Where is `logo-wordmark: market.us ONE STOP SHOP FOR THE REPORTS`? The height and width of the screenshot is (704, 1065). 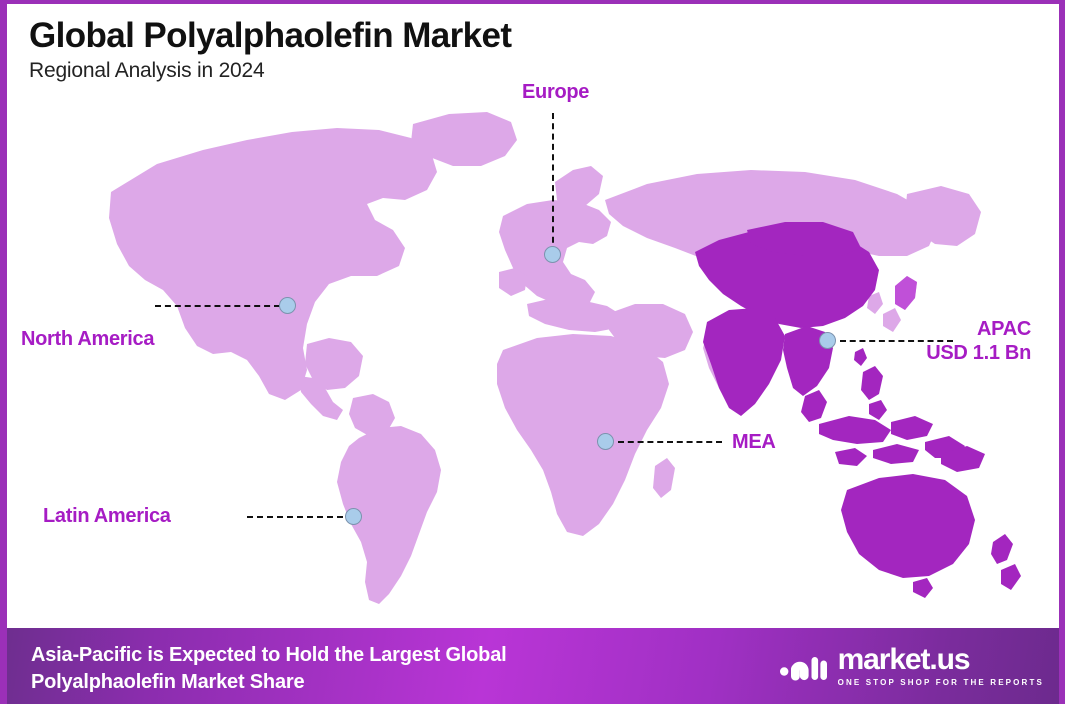 logo-wordmark: market.us ONE STOP SHOP FOR THE REPORTS is located at coordinates (940, 665).